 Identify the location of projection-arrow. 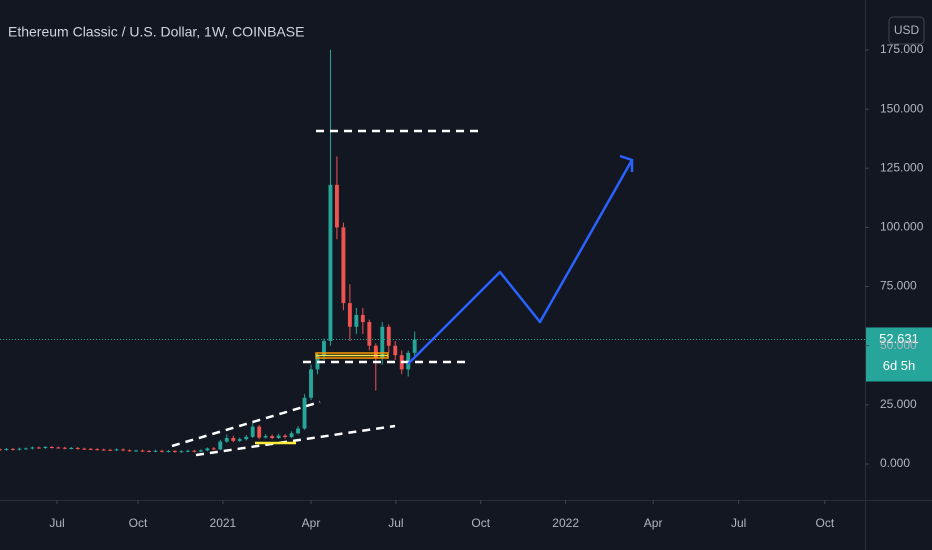
(520, 262).